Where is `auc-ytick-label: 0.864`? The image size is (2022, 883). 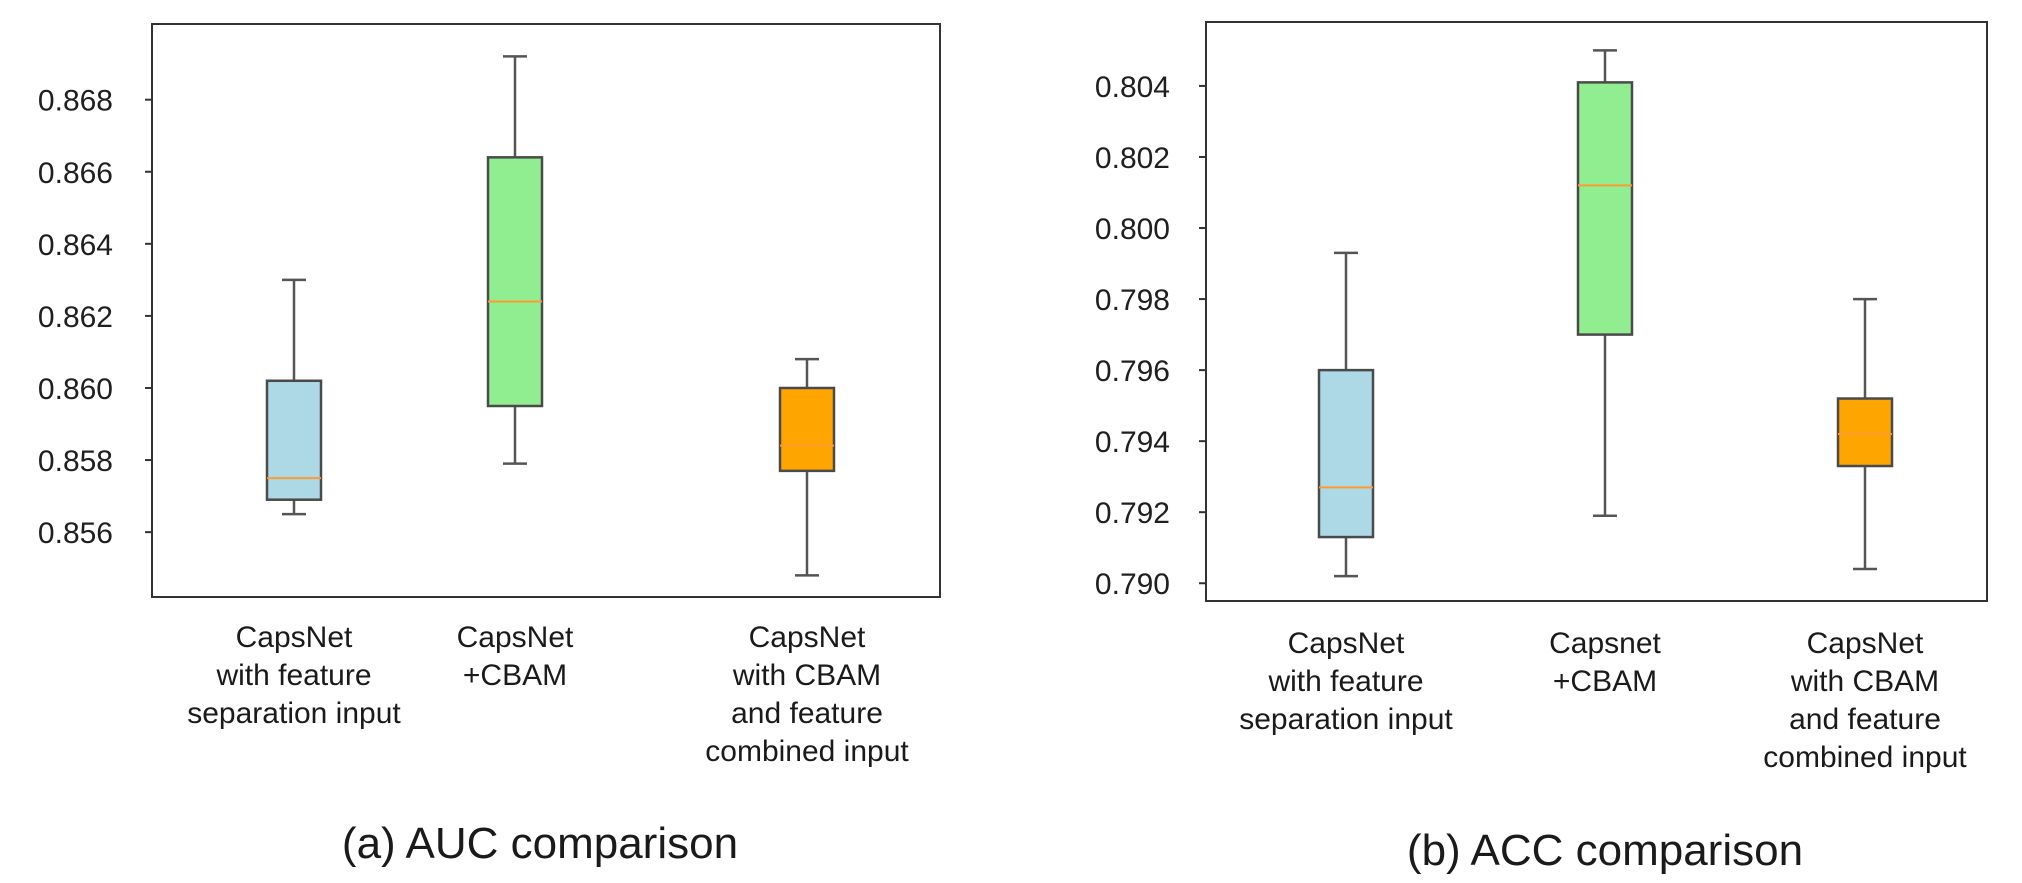
auc-ytick-label: 0.864 is located at coordinates (75, 245).